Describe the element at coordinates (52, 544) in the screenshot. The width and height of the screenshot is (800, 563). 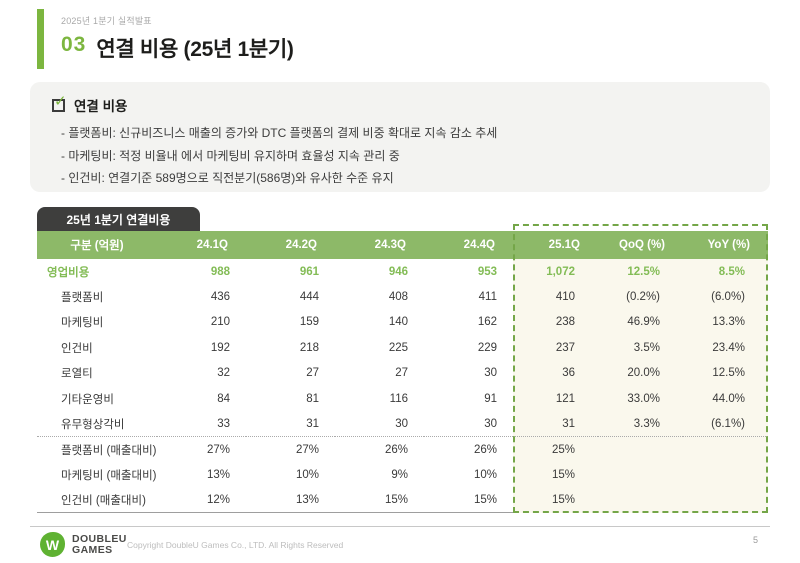
I see `logo-mark-icon: W` at that location.